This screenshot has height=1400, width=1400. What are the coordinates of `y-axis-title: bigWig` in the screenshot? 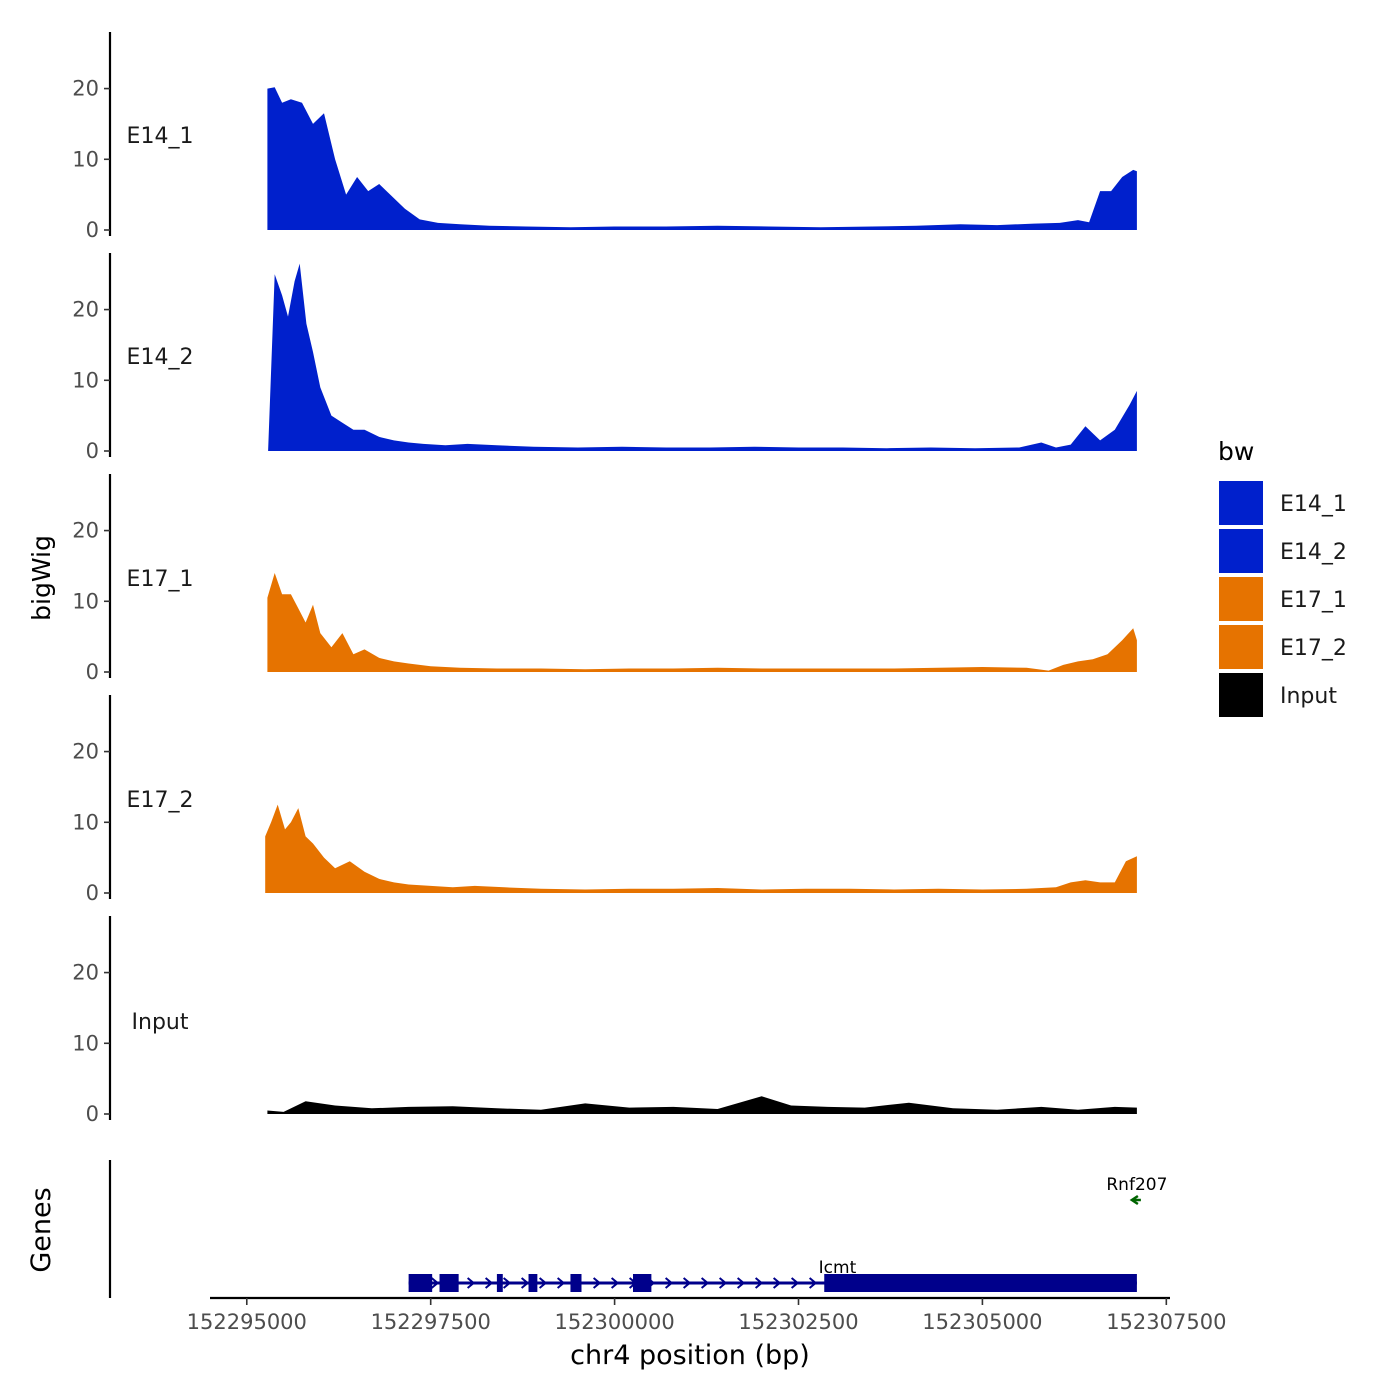 It's located at (41, 578).